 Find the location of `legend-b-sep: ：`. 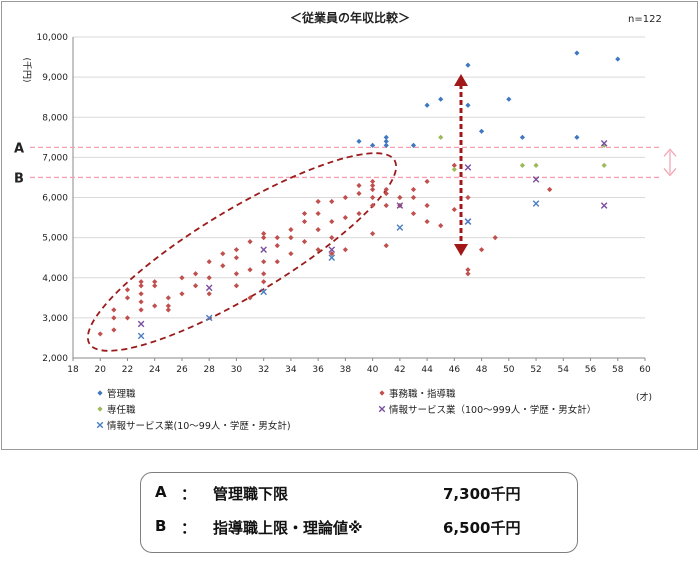

legend-b-sep: ： is located at coordinates (189, 528).